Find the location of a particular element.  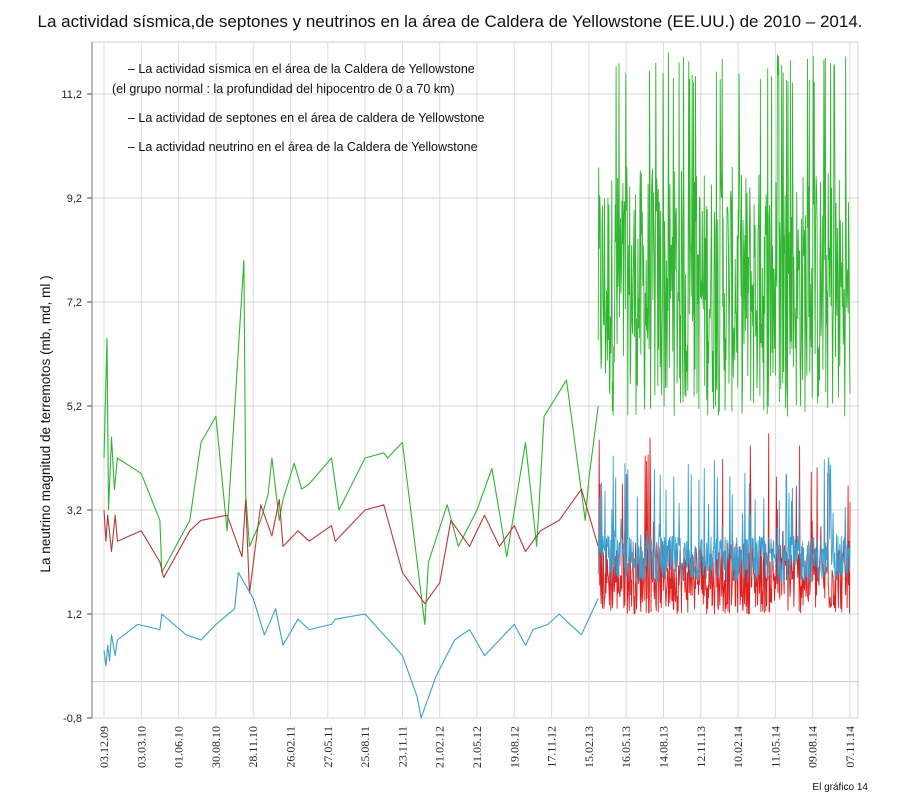

x-tick-label: 19.08.12 is located at coordinates (514, 747).